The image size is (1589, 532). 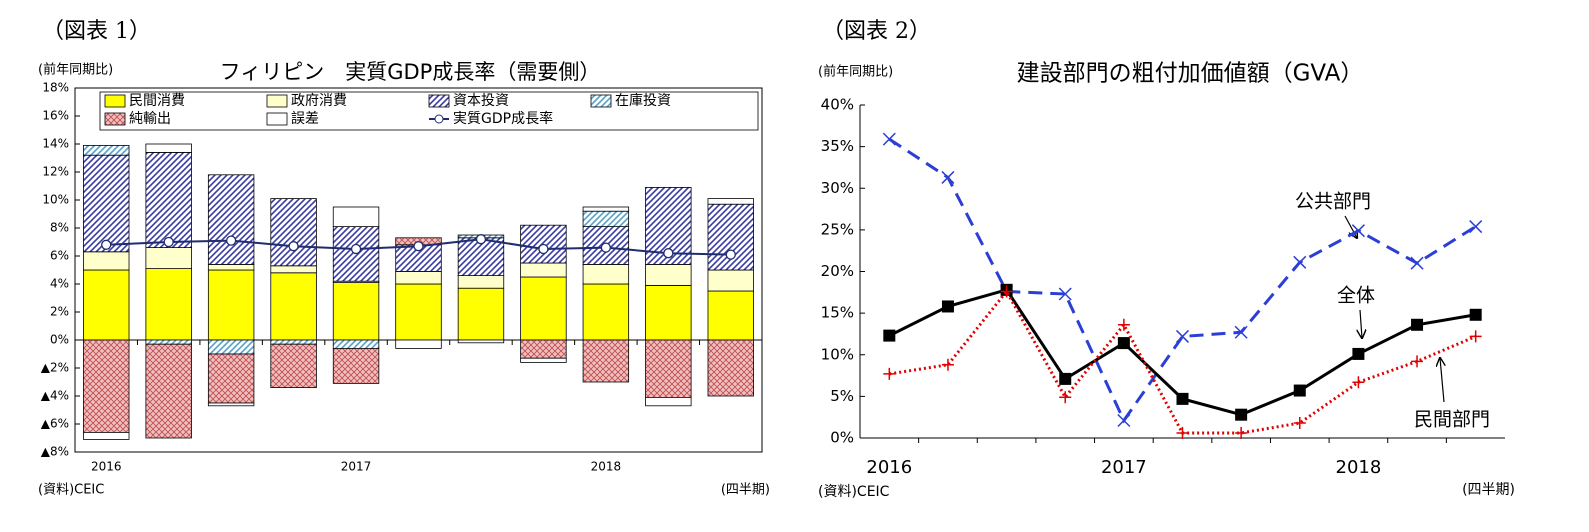 What do you see at coordinates (319, 101) in the screenshot?
I see `legend-label: 政府消費` at bounding box center [319, 101].